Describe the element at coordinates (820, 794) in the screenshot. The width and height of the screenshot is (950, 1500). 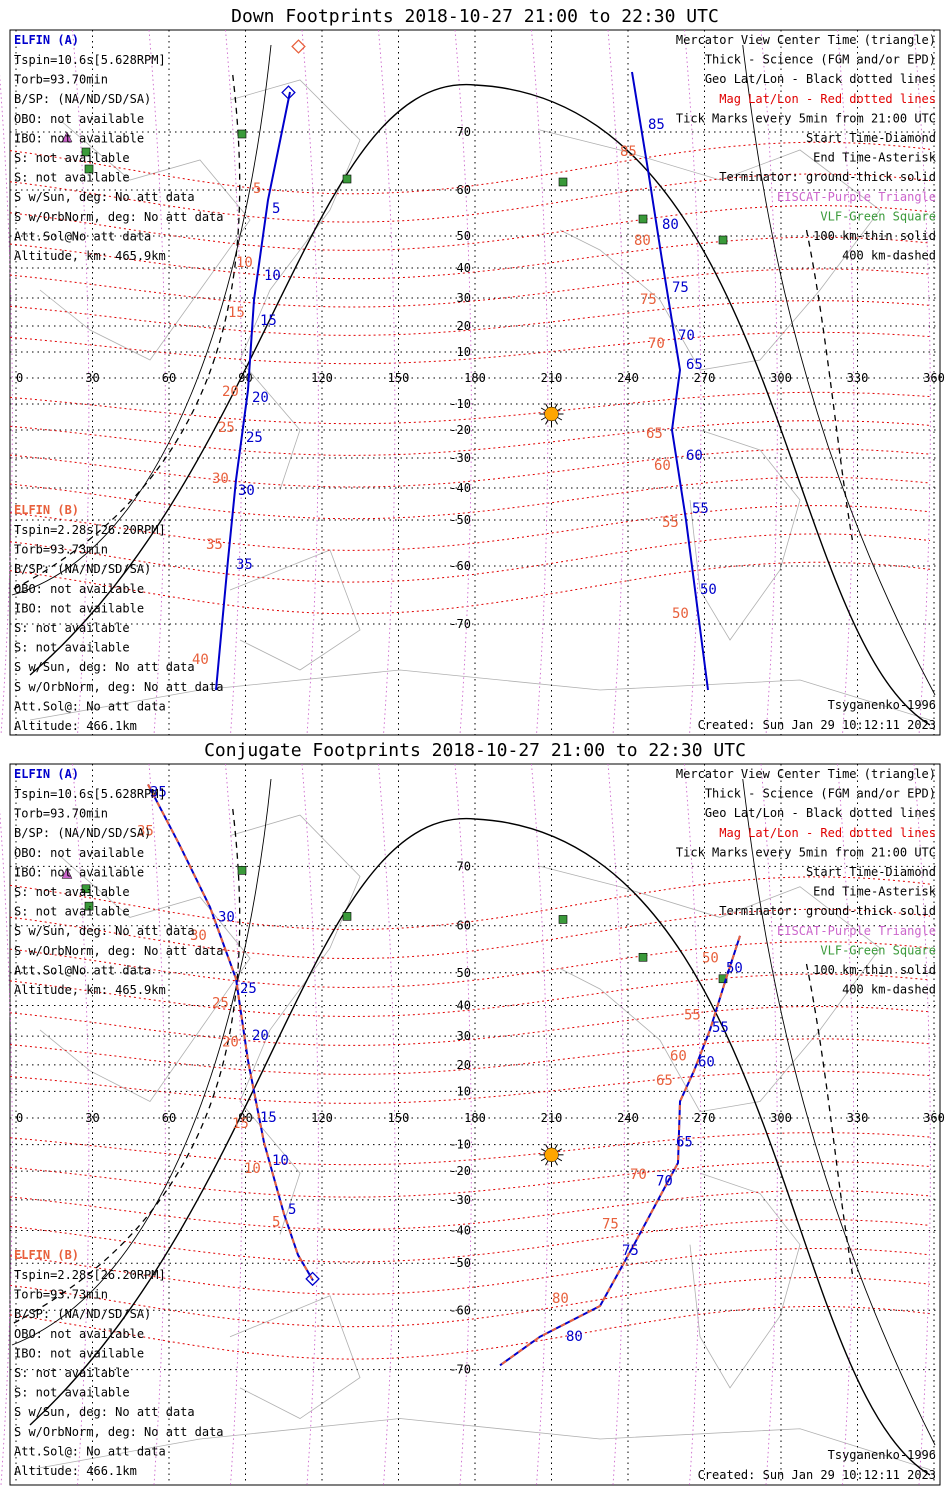
I see `legend-entry: Thick - Science (FGM and/or EPD)` at that location.